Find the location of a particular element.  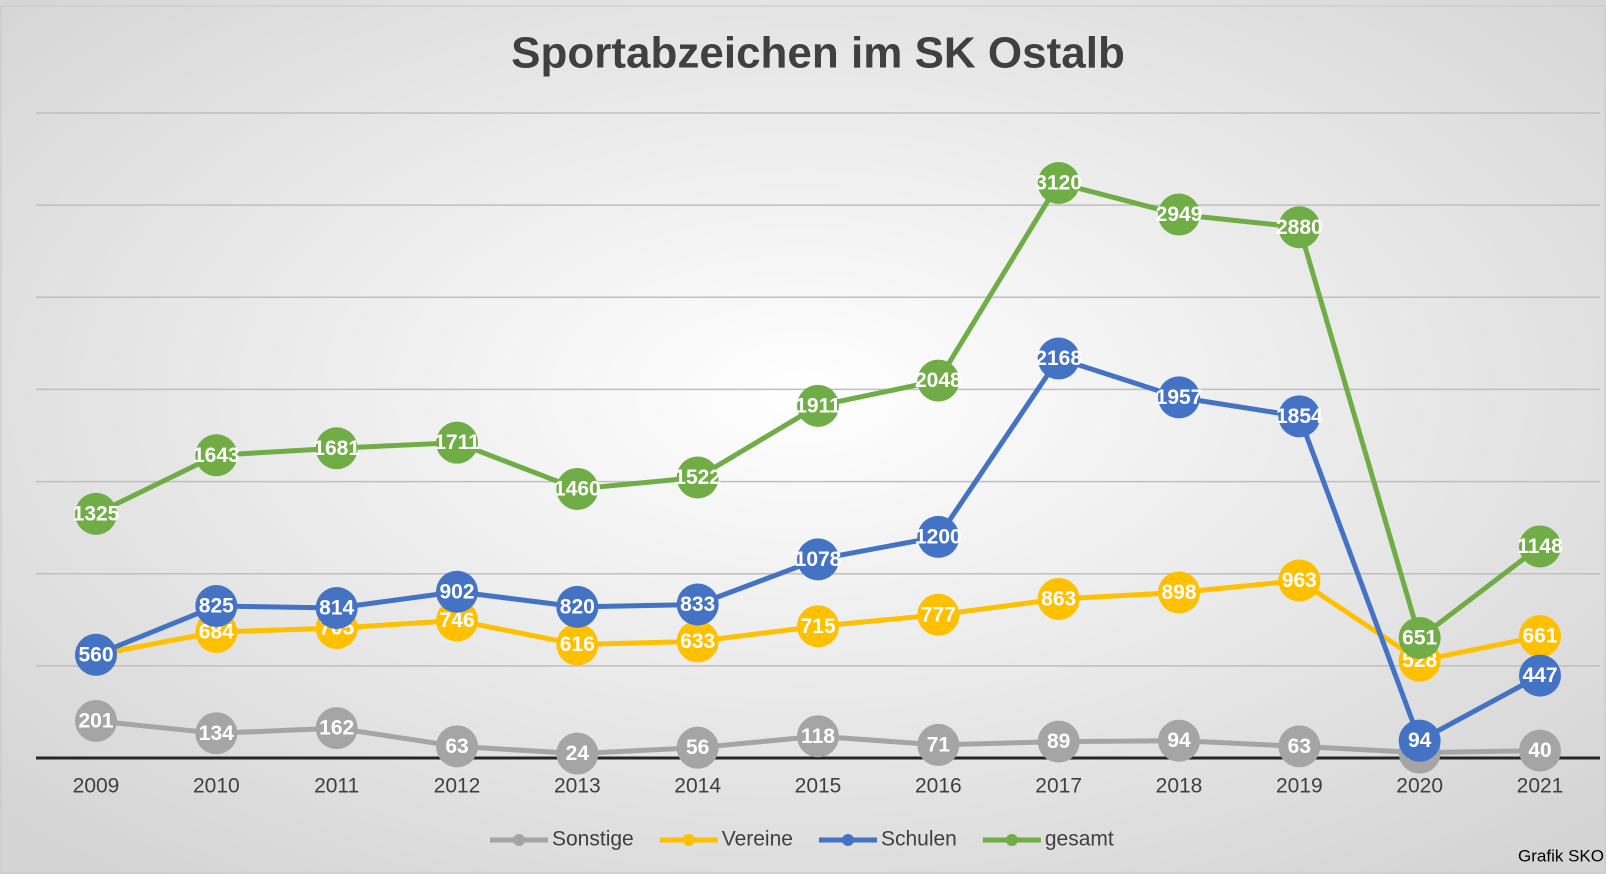

legend-label: Schulen is located at coordinates (919, 839).